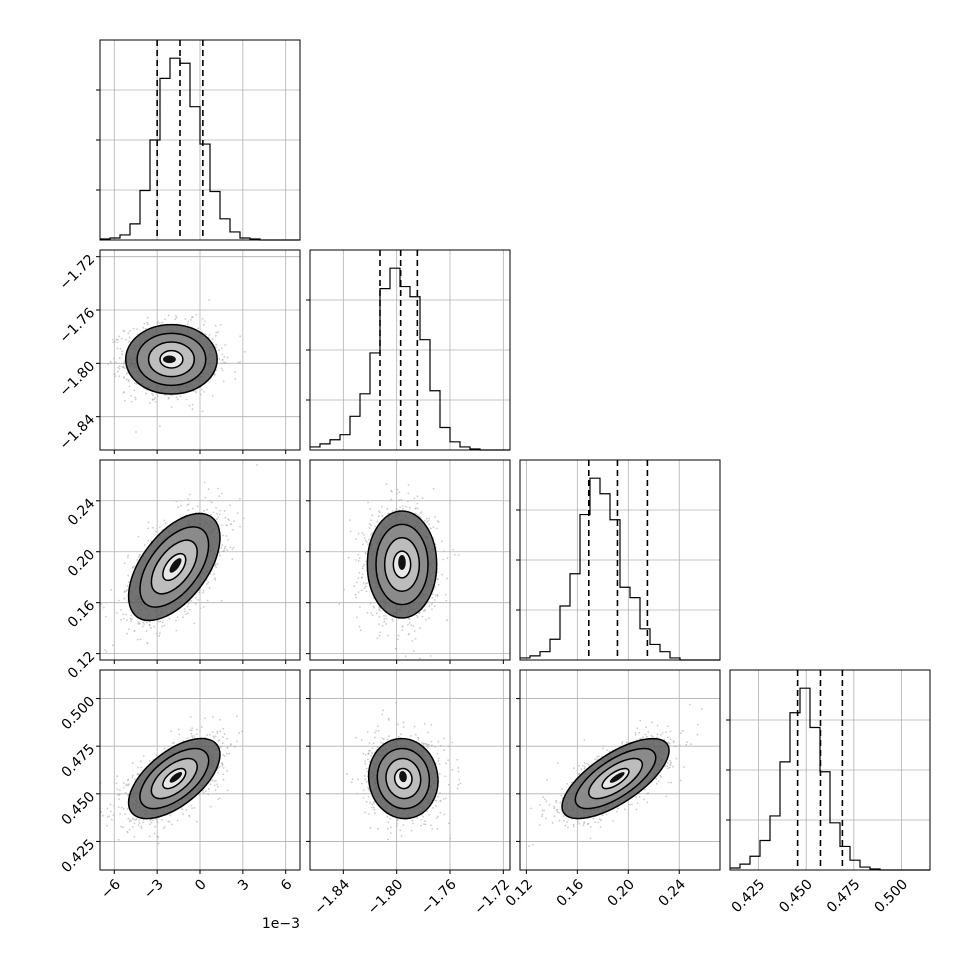 The image size is (970, 970). I want to click on xtick-label-2-1: 0.16, so click(570, 892).